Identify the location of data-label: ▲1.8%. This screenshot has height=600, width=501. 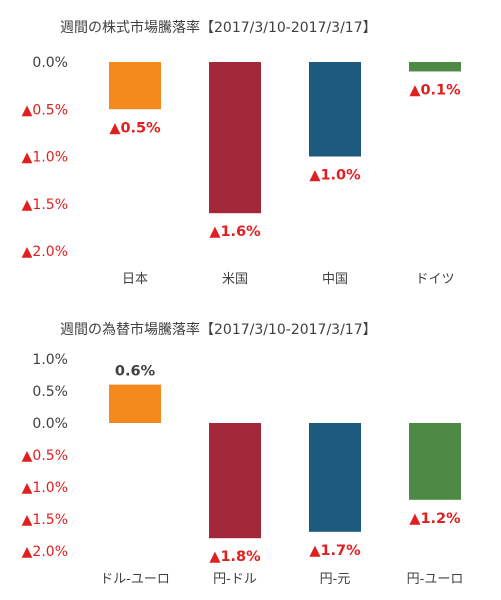
(235, 557).